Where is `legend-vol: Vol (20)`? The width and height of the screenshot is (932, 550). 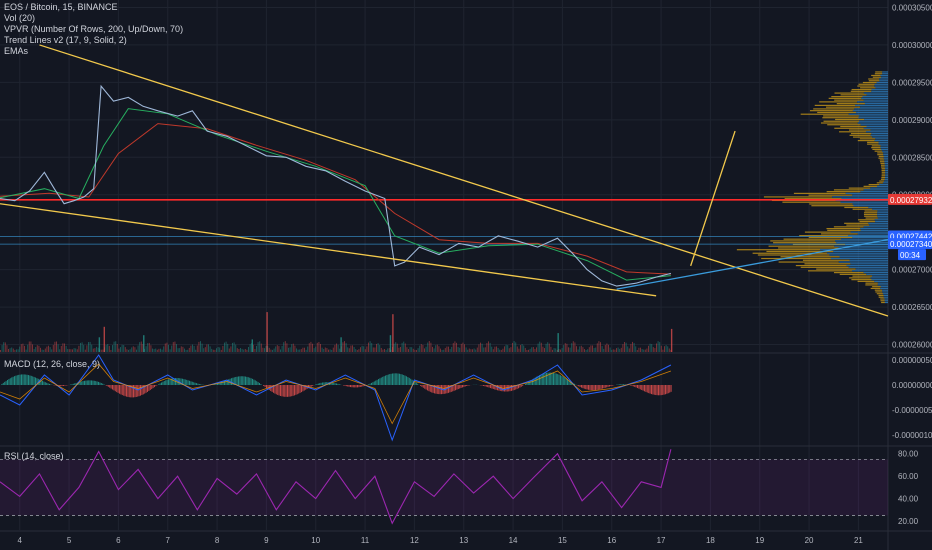 legend-vol: Vol (20) is located at coordinates (20, 18).